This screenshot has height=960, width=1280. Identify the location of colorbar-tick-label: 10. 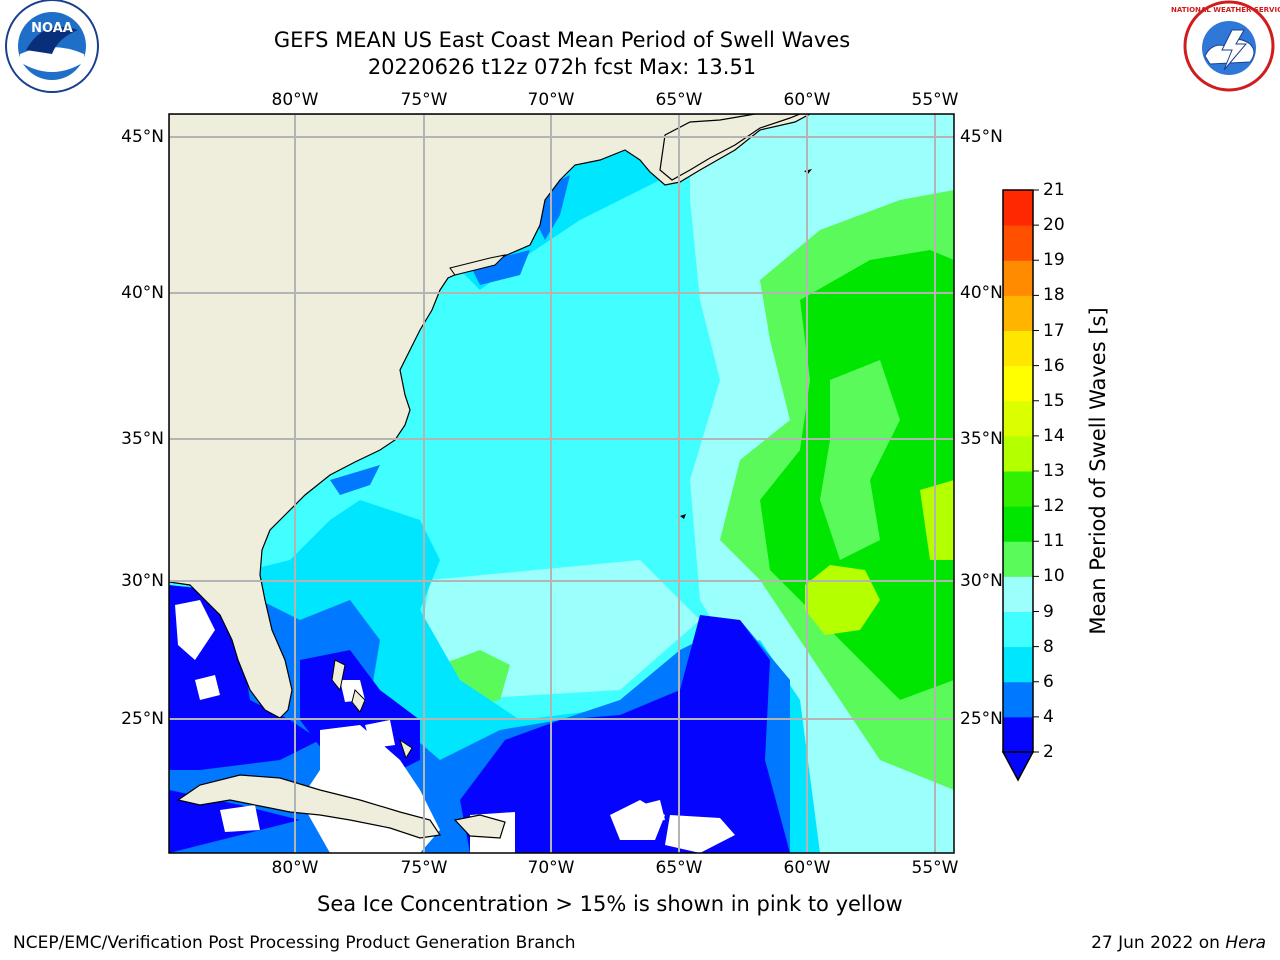
(1054, 576).